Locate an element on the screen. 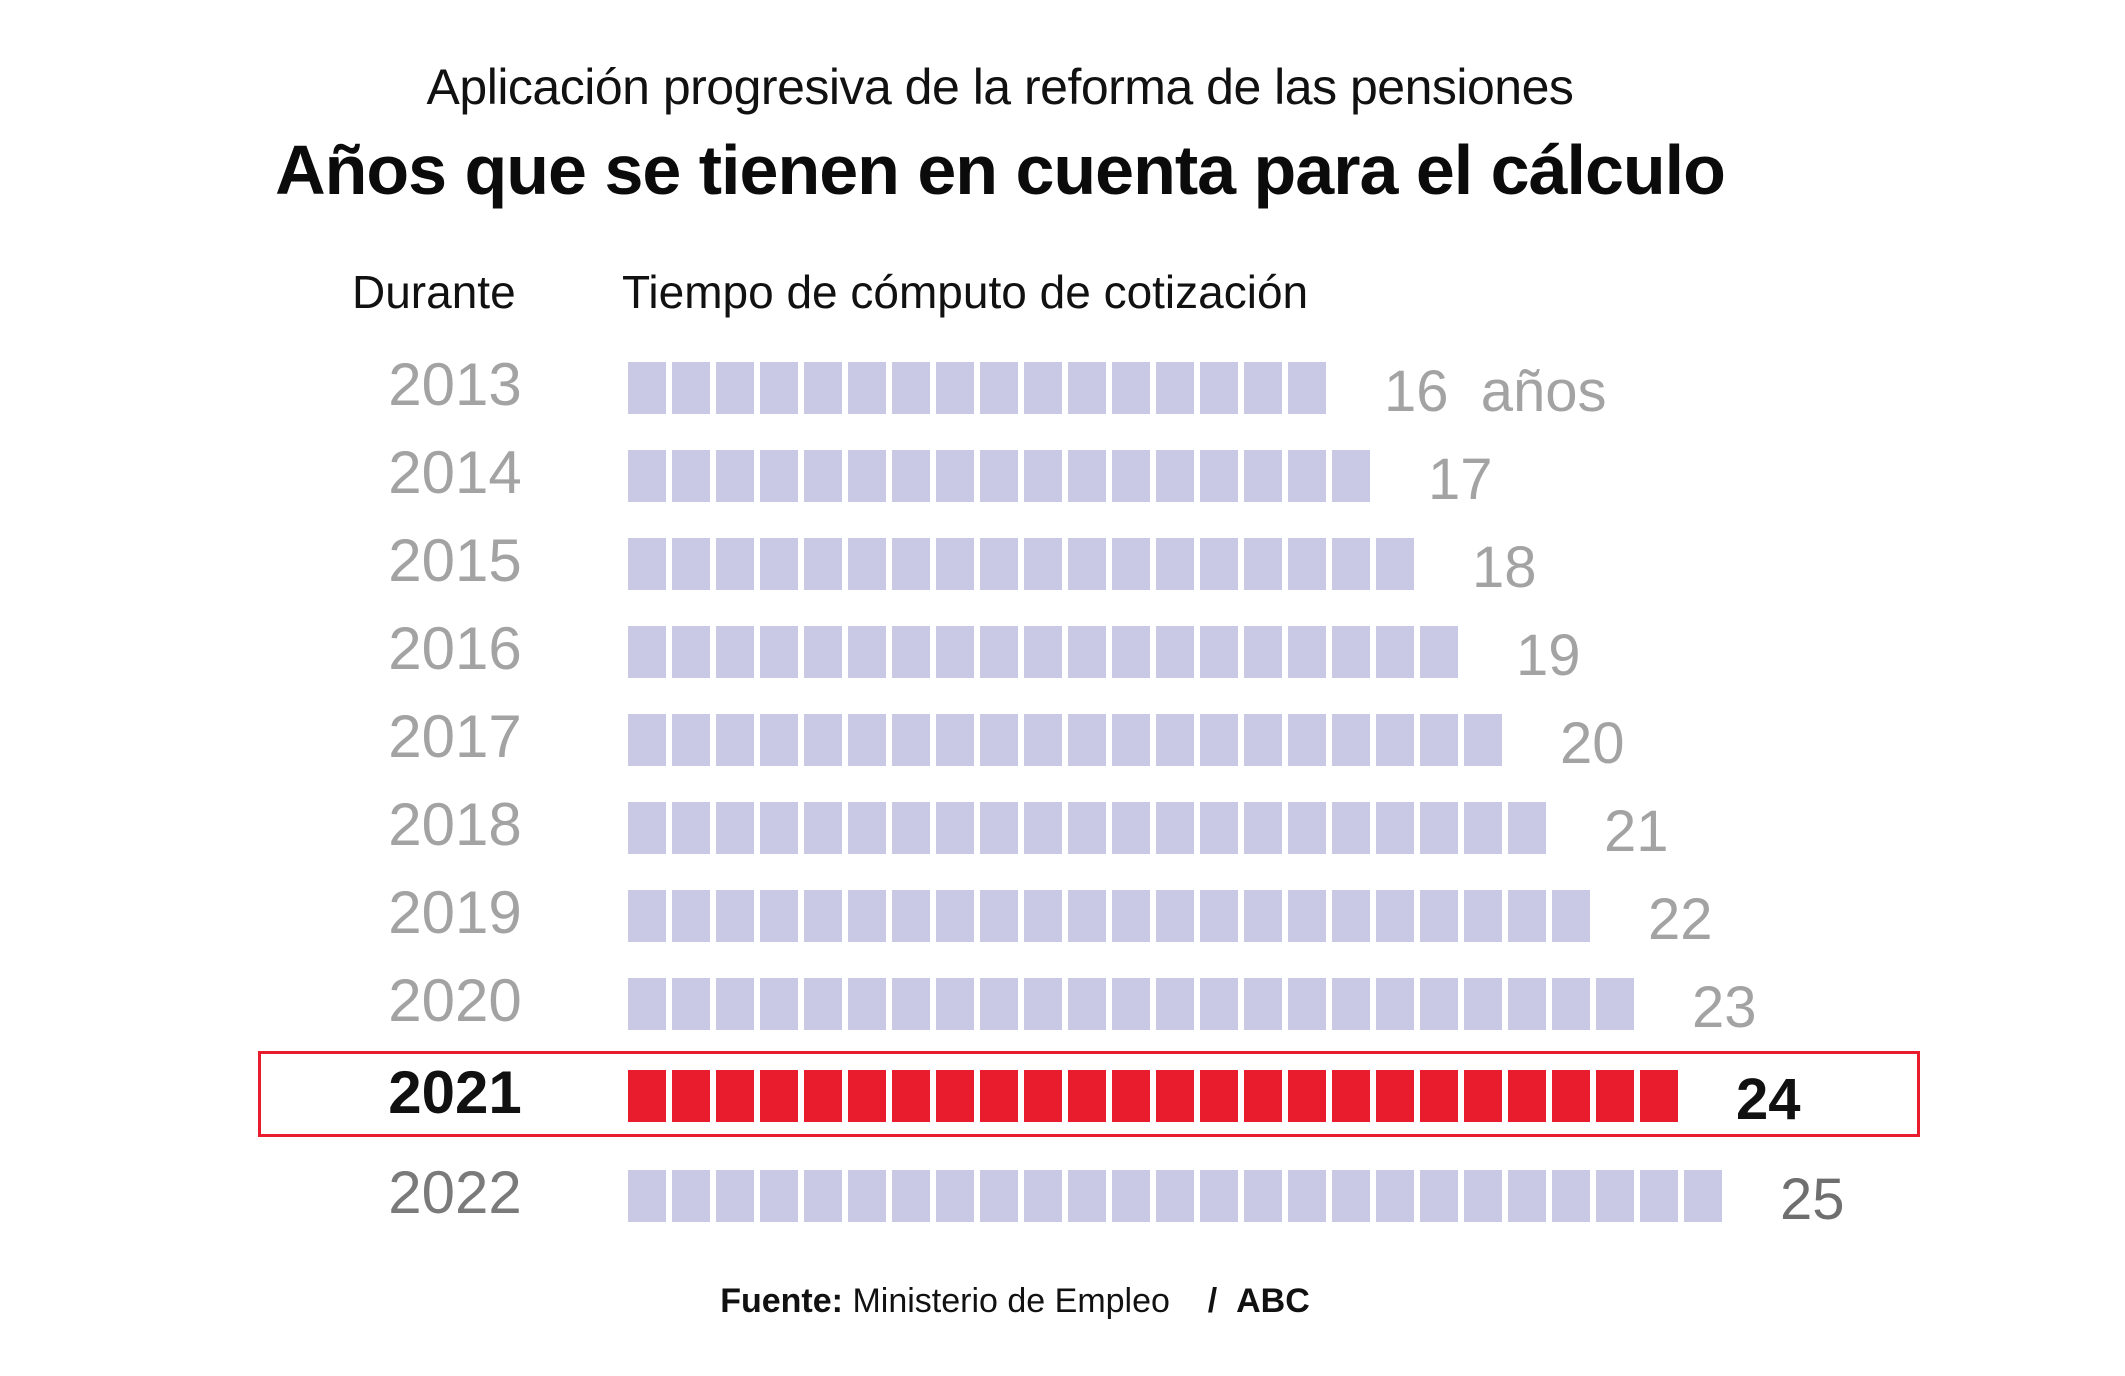 The height and width of the screenshot is (1376, 2125). year-label: 2015 is located at coordinates (455, 560).